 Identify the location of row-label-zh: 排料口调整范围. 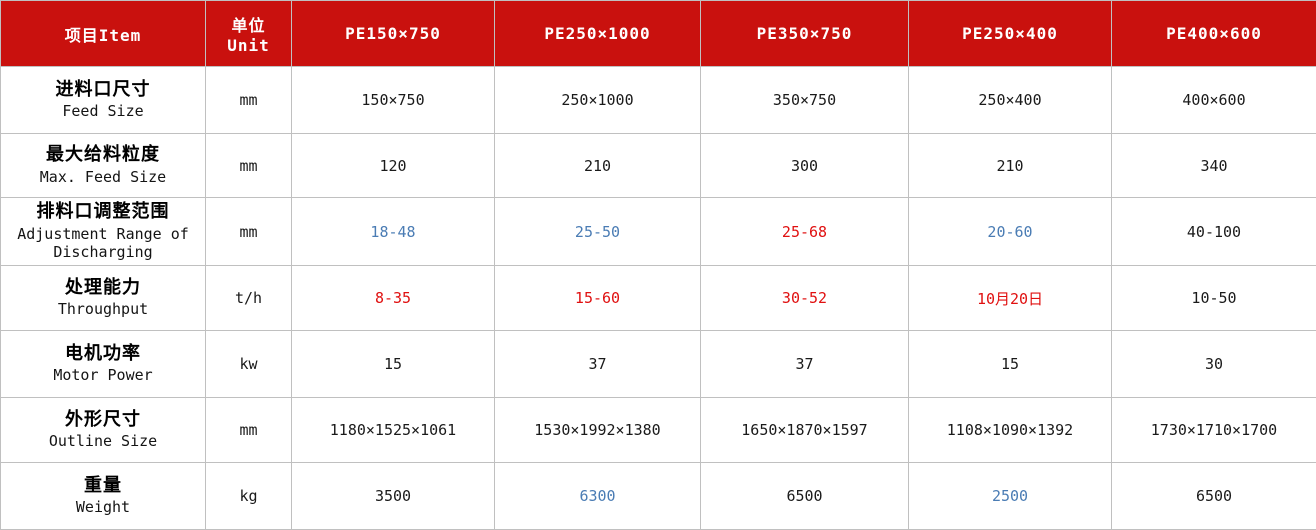
(103, 212).